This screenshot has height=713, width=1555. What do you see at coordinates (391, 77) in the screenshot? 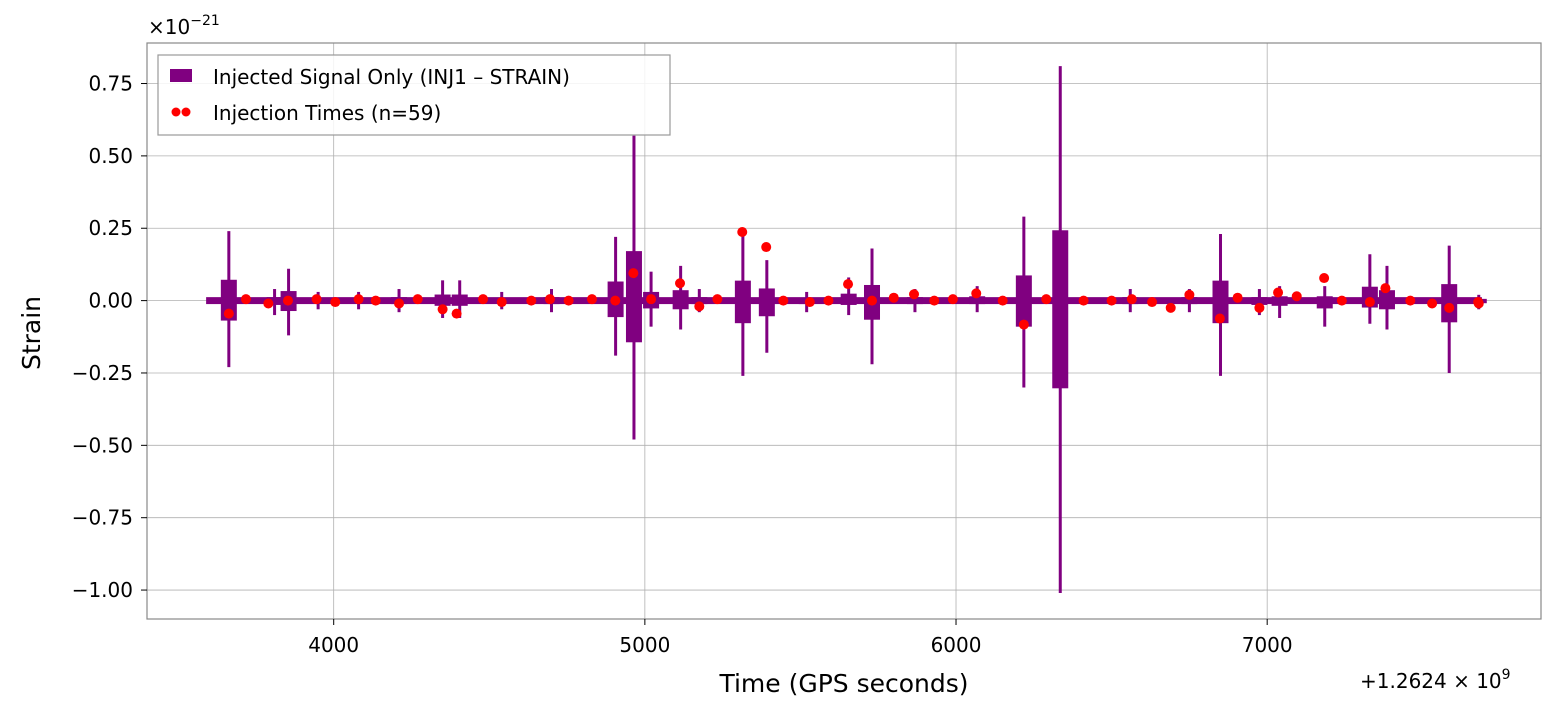
I see `legend-label-signal: Injected Signal Only (INJ1 – STRAIN)` at bounding box center [391, 77].